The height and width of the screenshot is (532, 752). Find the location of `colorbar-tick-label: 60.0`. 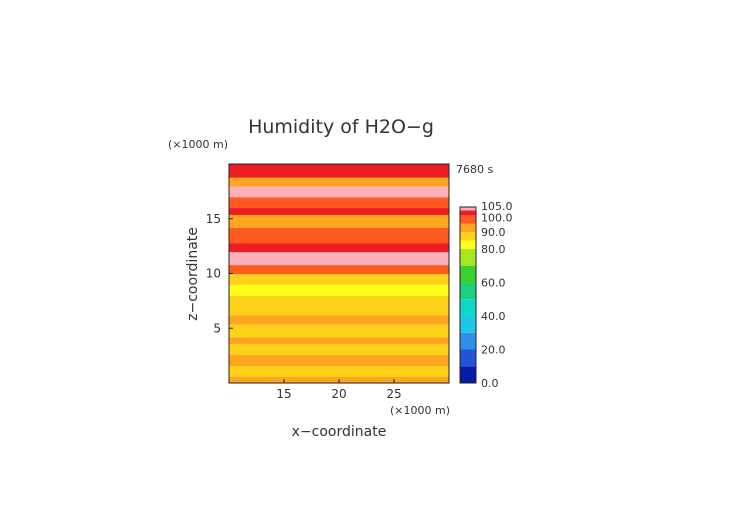

colorbar-tick-label: 60.0 is located at coordinates (493, 282).